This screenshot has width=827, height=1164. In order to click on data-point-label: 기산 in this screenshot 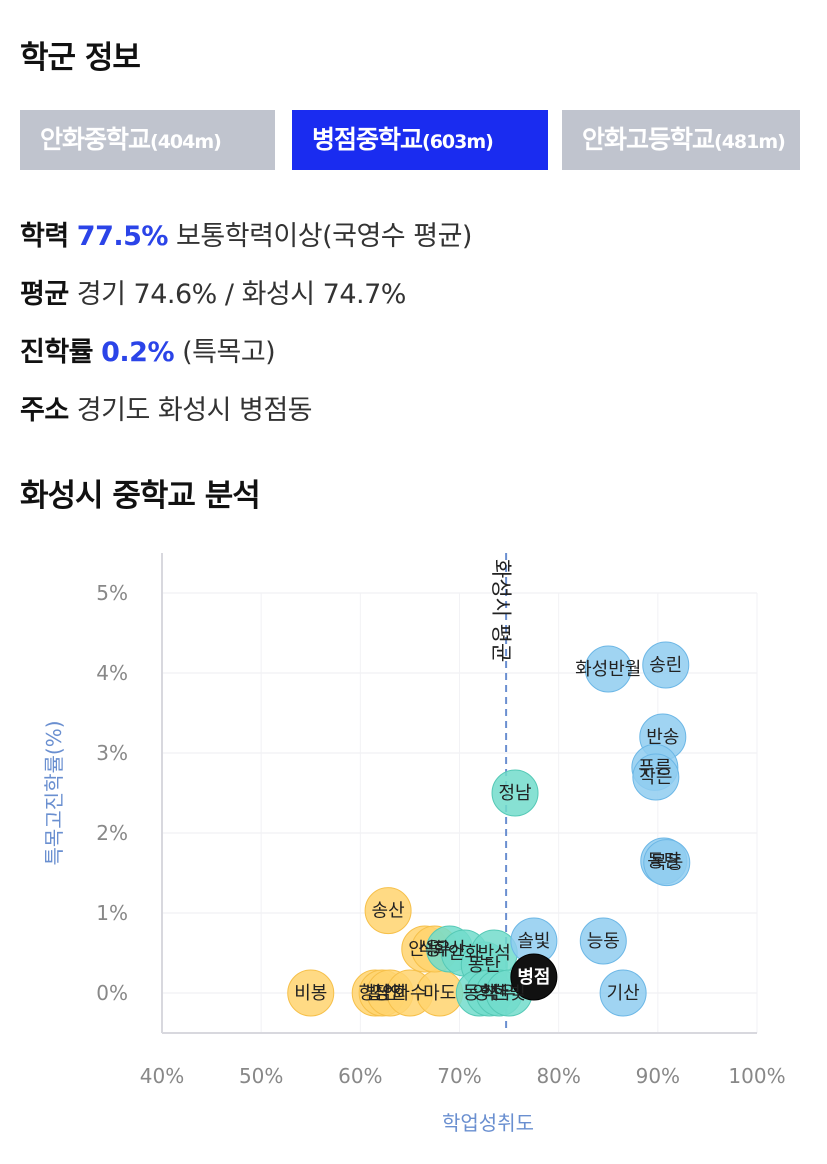, I will do `click(623, 993)`.